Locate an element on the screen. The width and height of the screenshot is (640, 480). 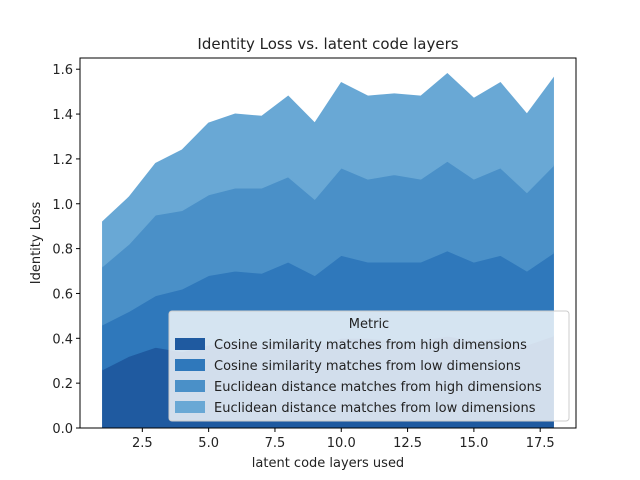
y-tick-label: 0.4 is located at coordinates (62, 339).